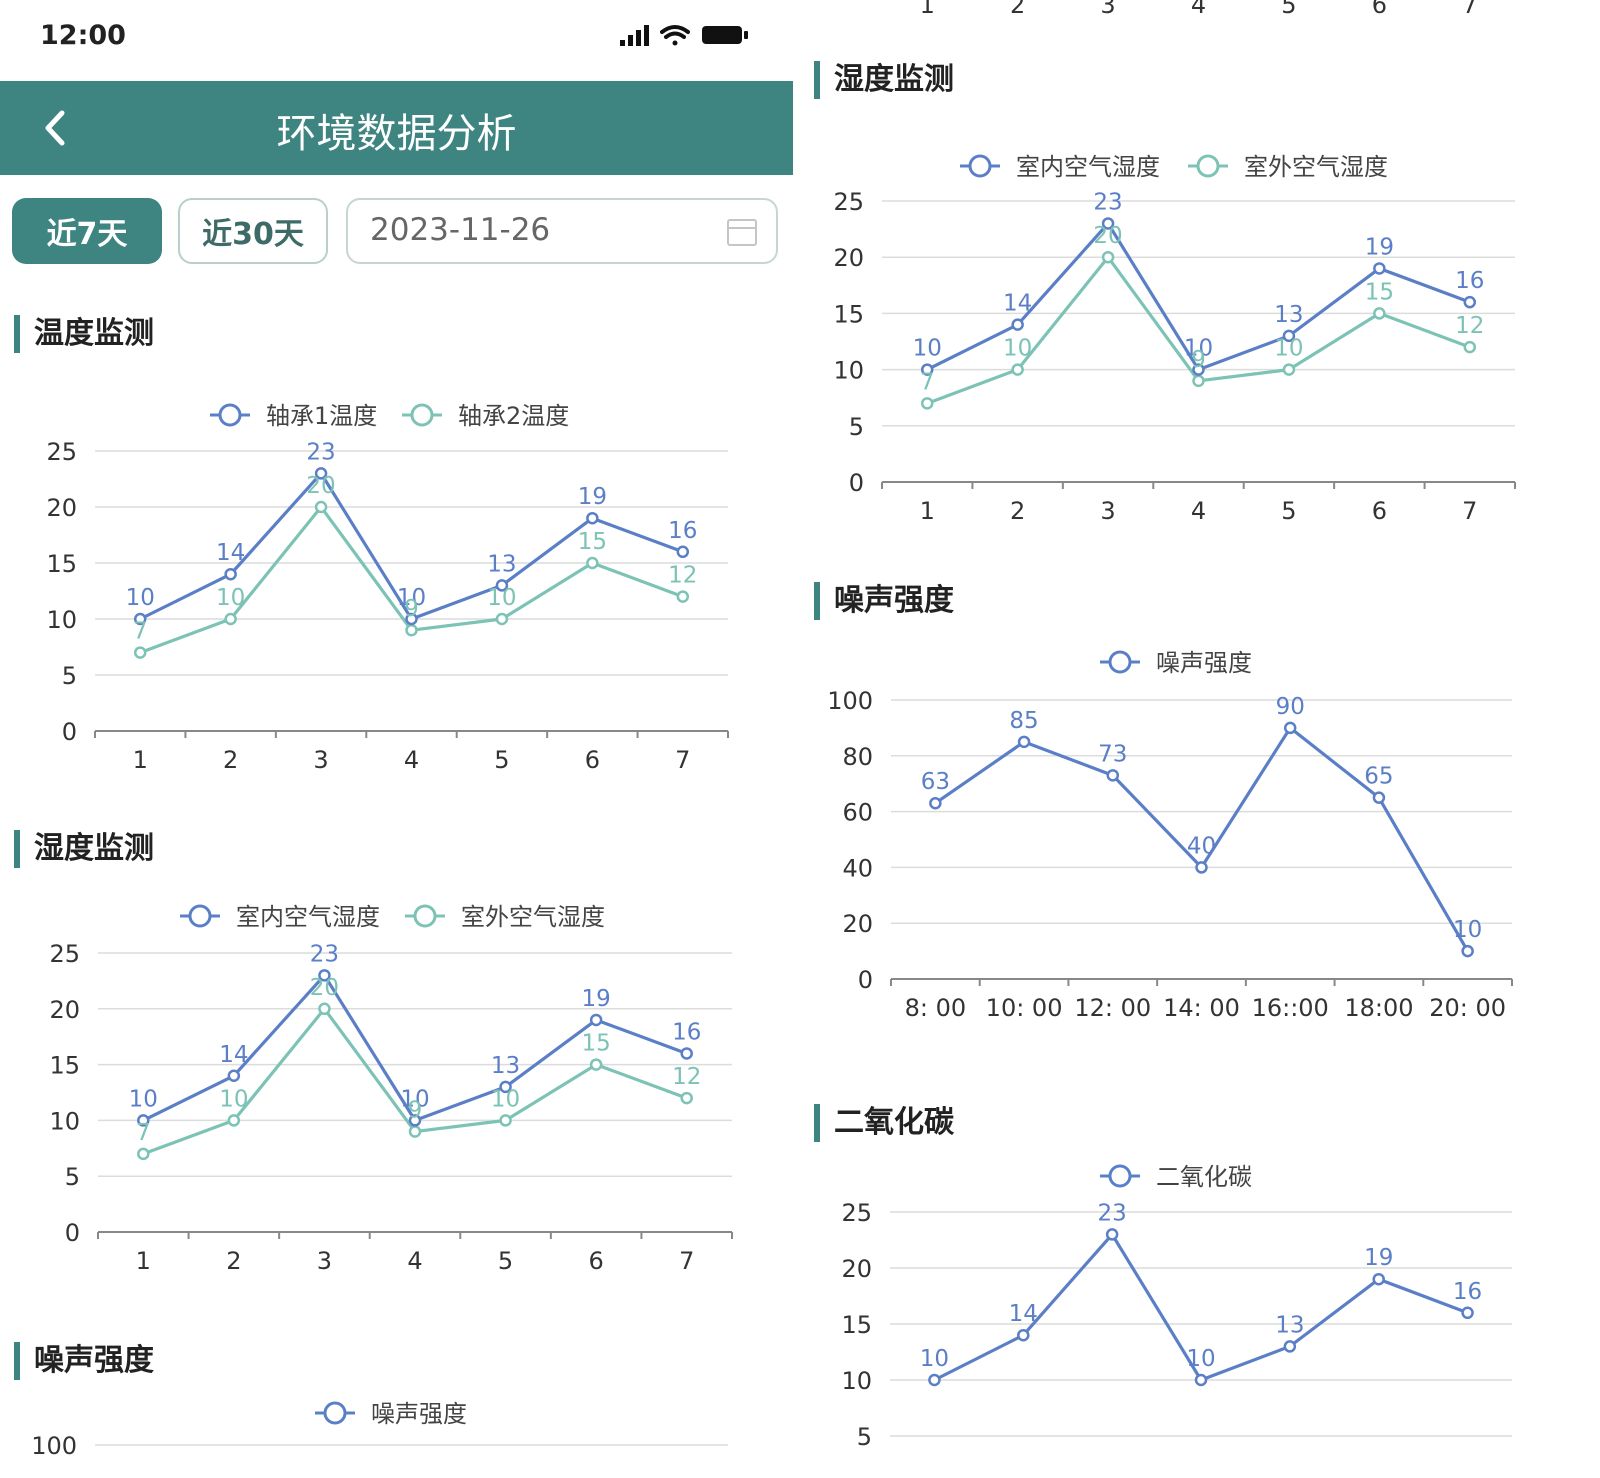  I want to click on legend-item: 轴承1温度, so click(293, 416).